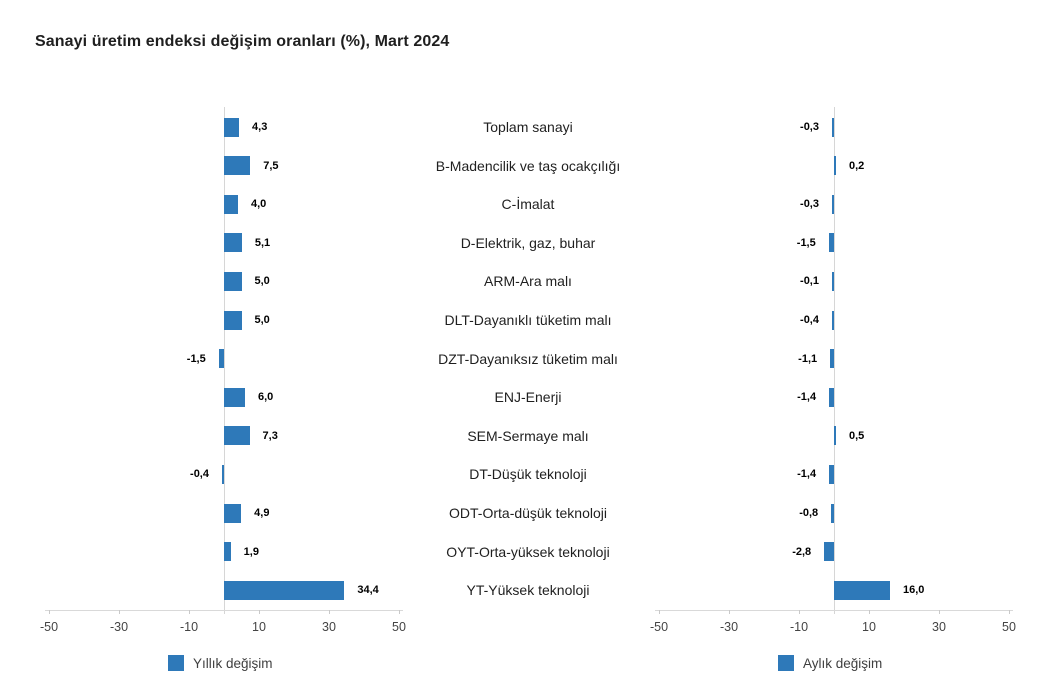 Image resolution: width=1056 pixels, height=692 pixels. Describe the element at coordinates (528, 127) in the screenshot. I see `category-label: Toplam sanayi` at that location.